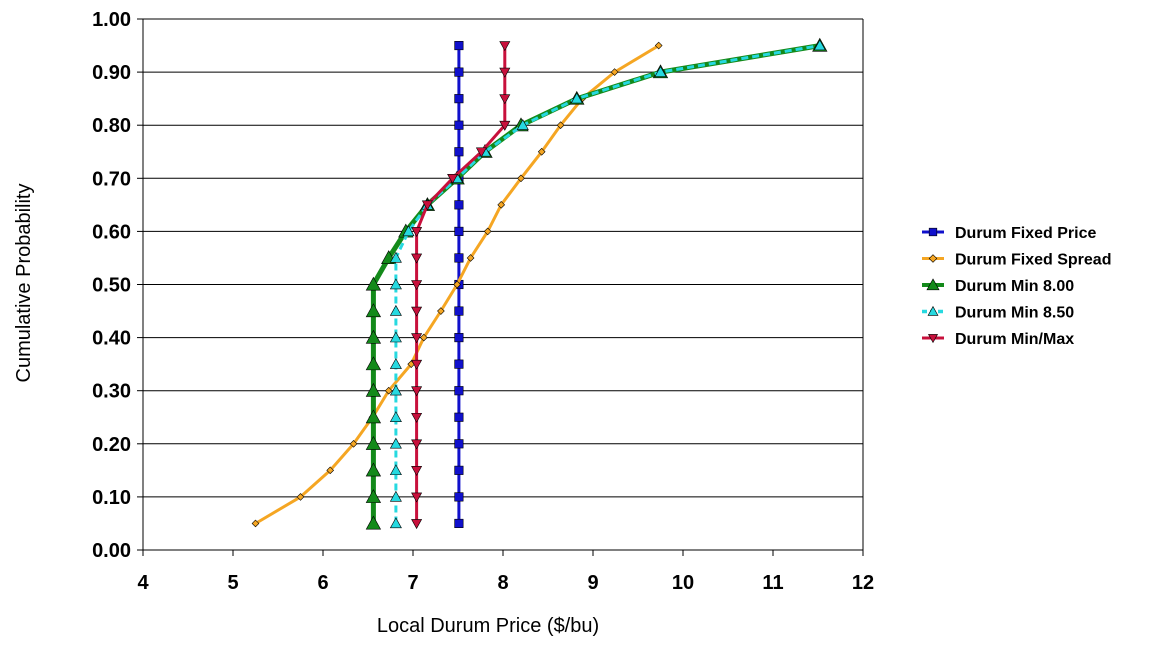  Describe the element at coordinates (111, 179) in the screenshot. I see `y-tick-label: 0.70` at that location.